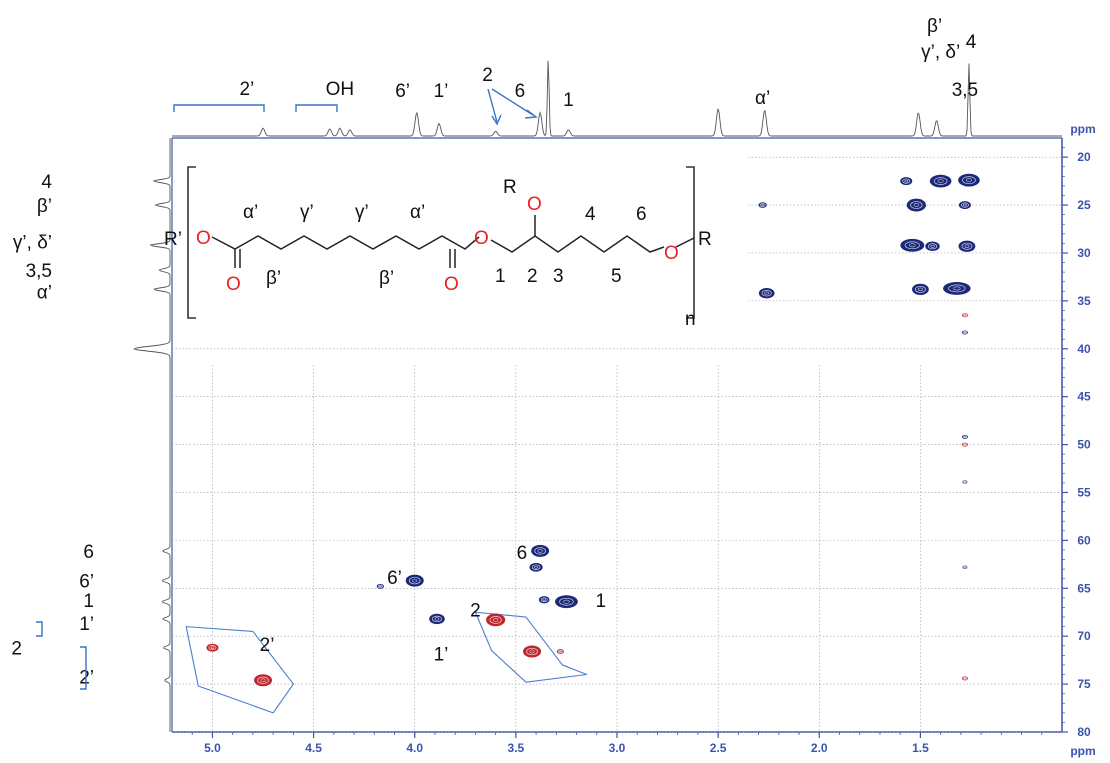  What do you see at coordinates (212, 748) in the screenshot?
I see `x-tick-label-0: 5.0` at bounding box center [212, 748].